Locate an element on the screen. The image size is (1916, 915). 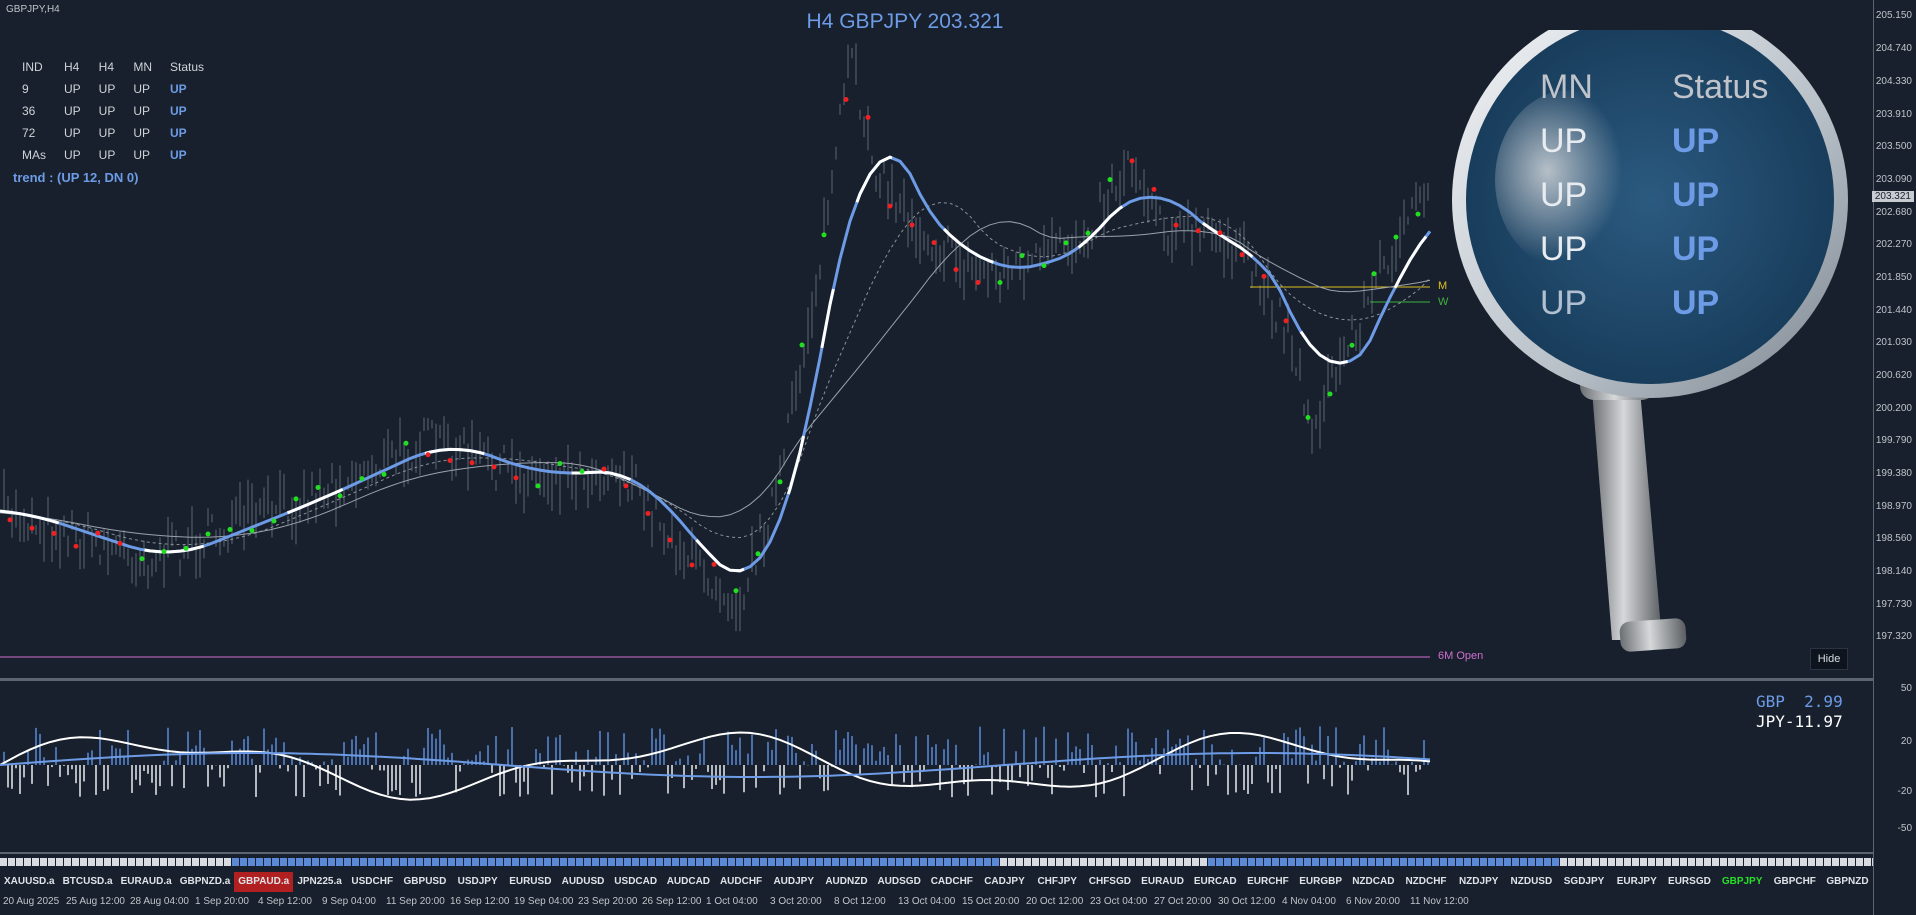
symbol-button: CHFJPY is located at coordinates (1057, 881).